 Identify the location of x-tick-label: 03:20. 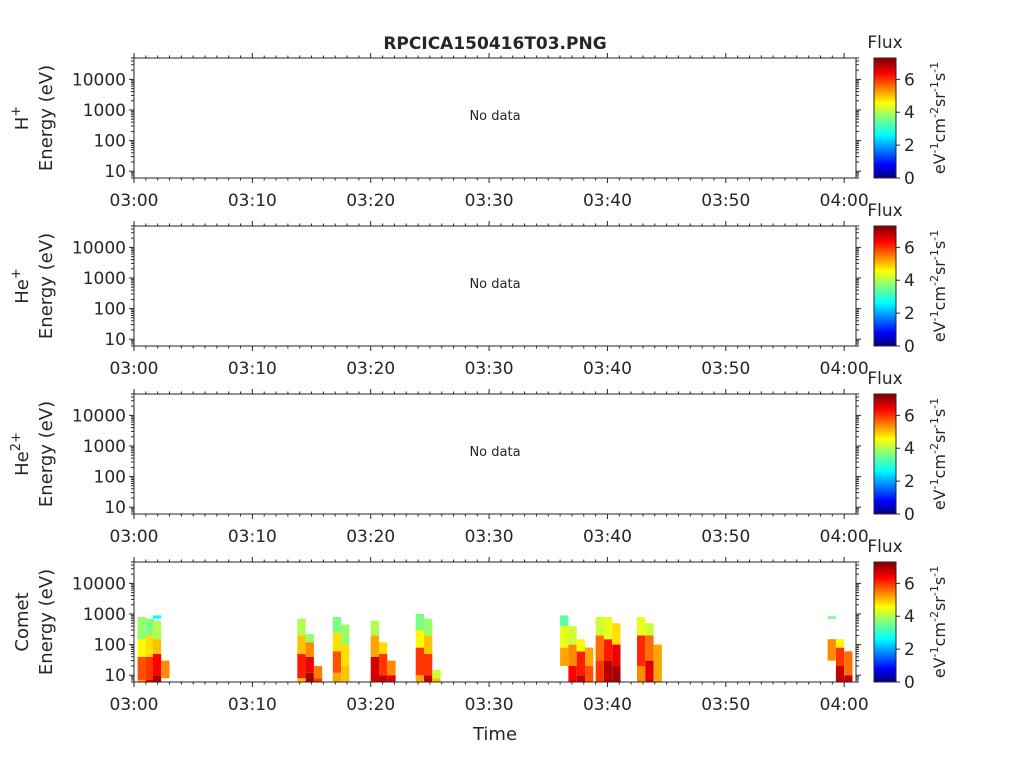
(370, 201).